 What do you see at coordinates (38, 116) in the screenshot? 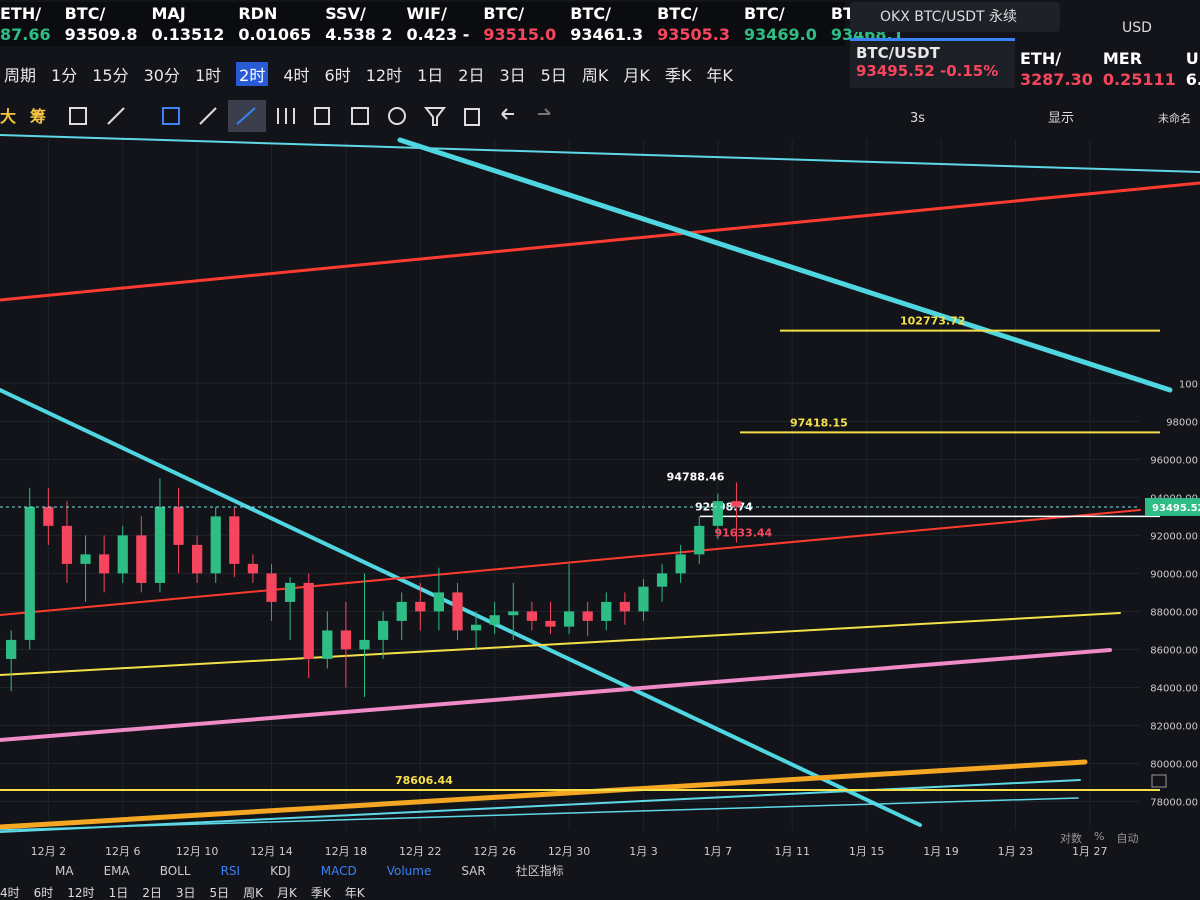
I see `tool-text: 筹` at bounding box center [38, 116].